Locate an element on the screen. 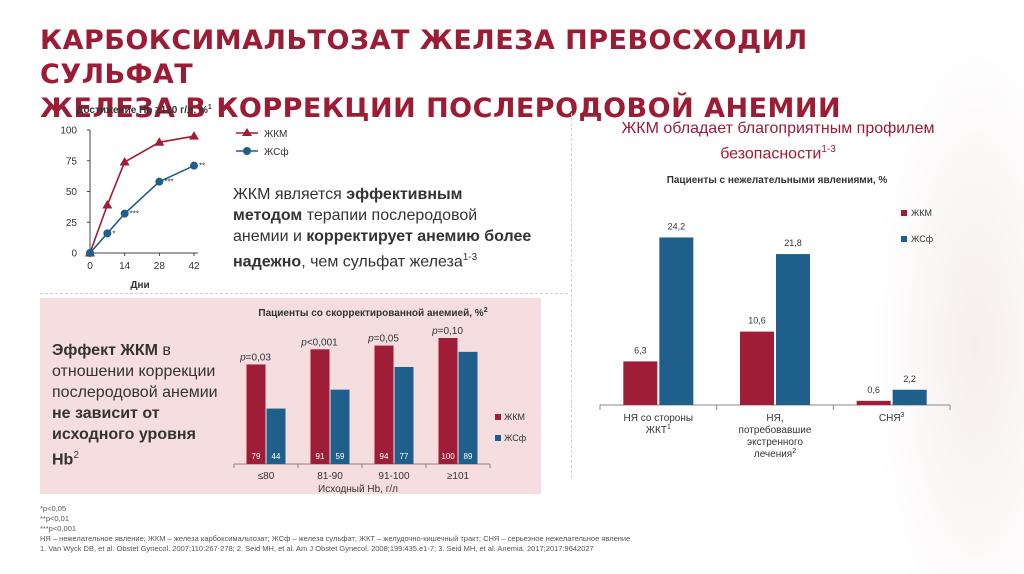 The height and width of the screenshot is (574, 1024). efficacy-bold-1: эффективным методом is located at coordinates (348, 205).